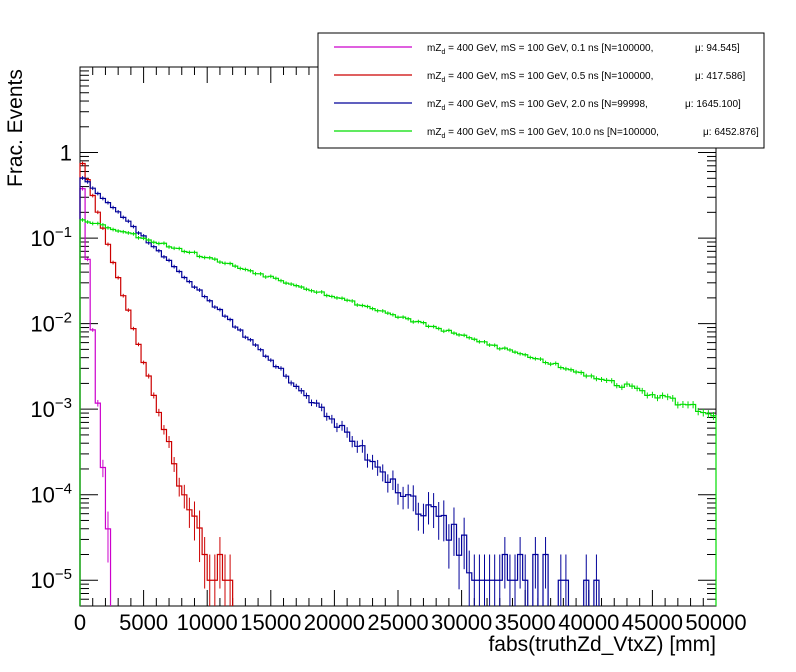 The image size is (796, 672). I want to click on x-tick-label: 5000, so click(143, 622).